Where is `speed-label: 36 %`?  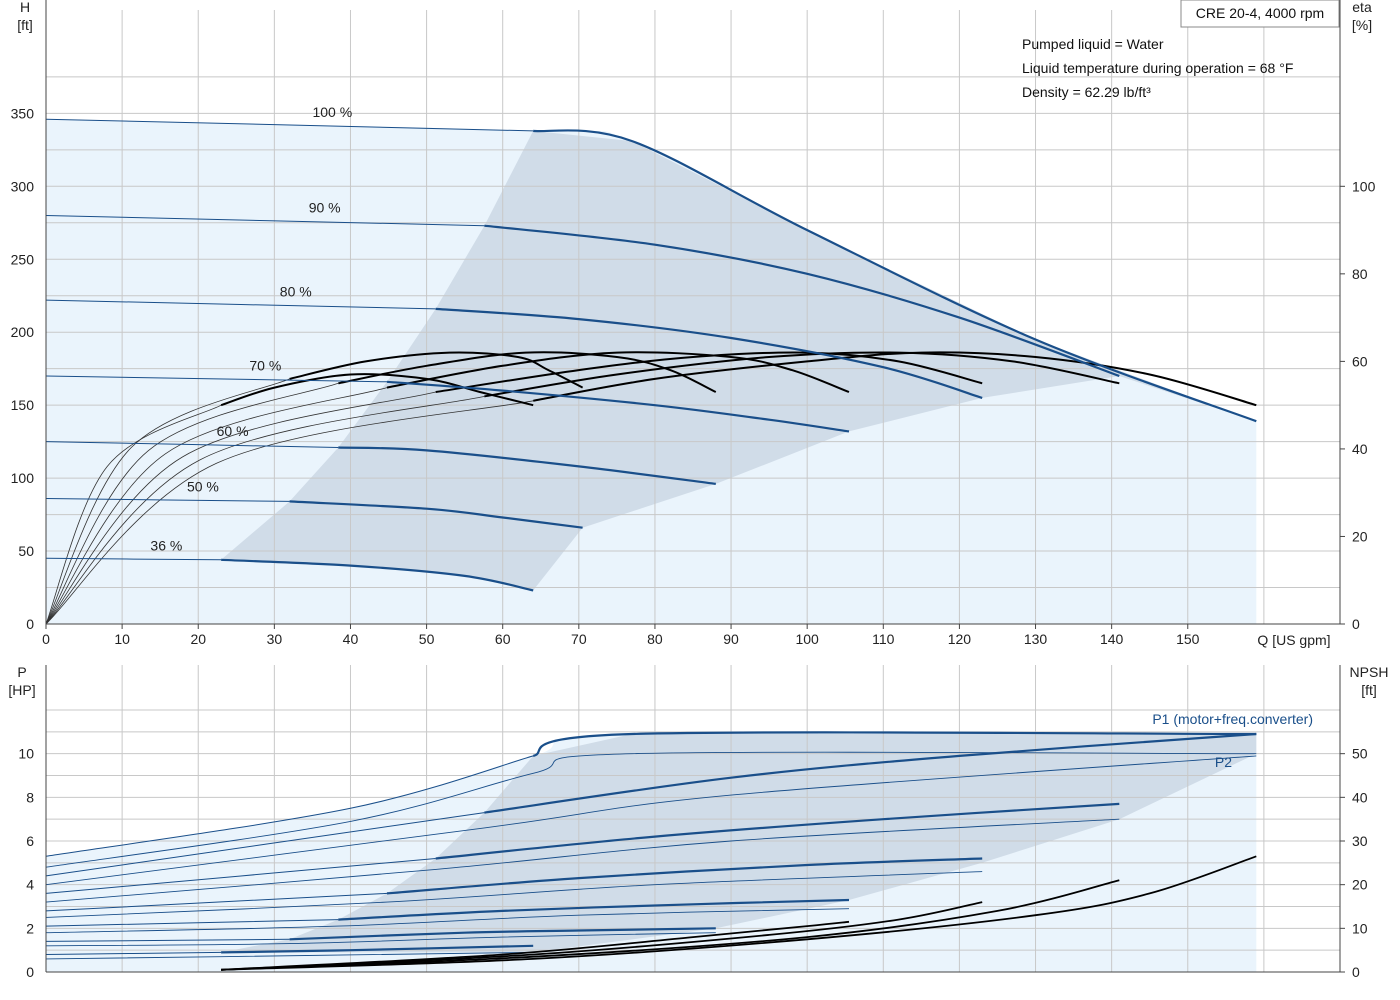
speed-label: 36 % is located at coordinates (166, 545).